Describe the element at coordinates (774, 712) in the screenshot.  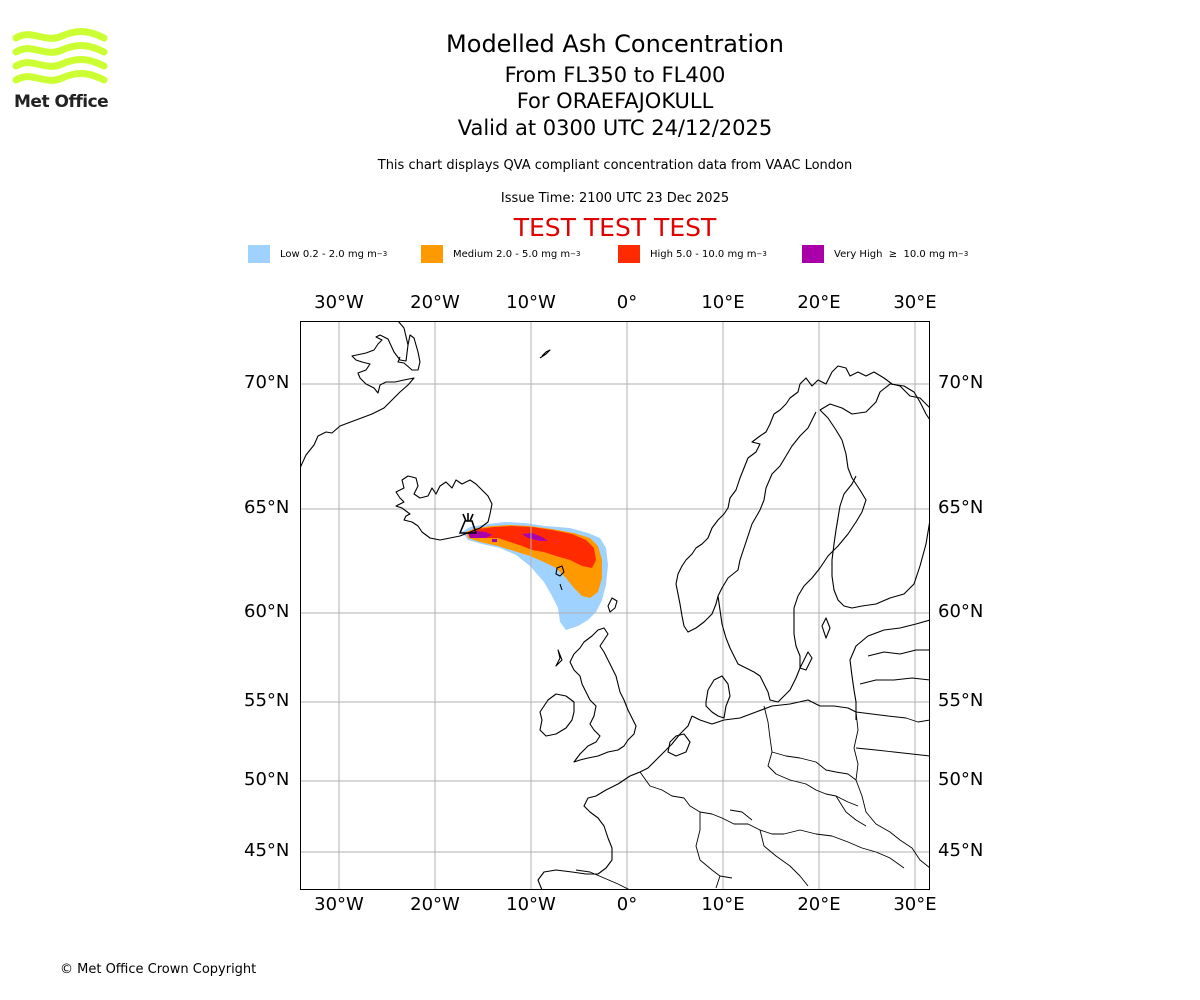
I see `coastline-north-europe` at that location.